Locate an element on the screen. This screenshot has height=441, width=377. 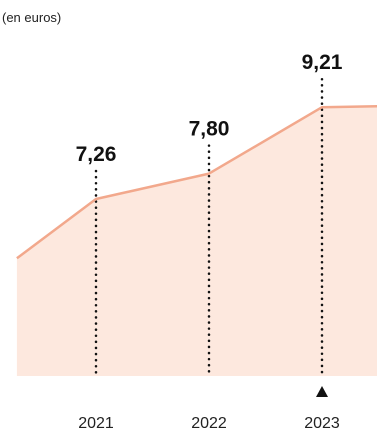
up-triangle-icon is located at coordinates (322, 391).